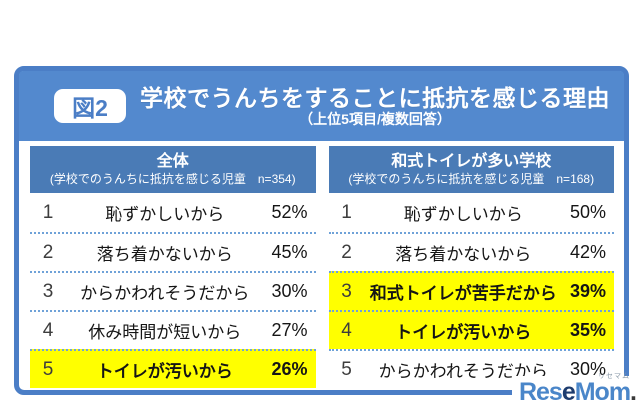 This screenshot has height=412, width=643. What do you see at coordinates (172, 179) in the screenshot?
I see `table-overall-subtitle: (学校でのうんちに抵抗を感じる児童 n=354)` at bounding box center [172, 179].